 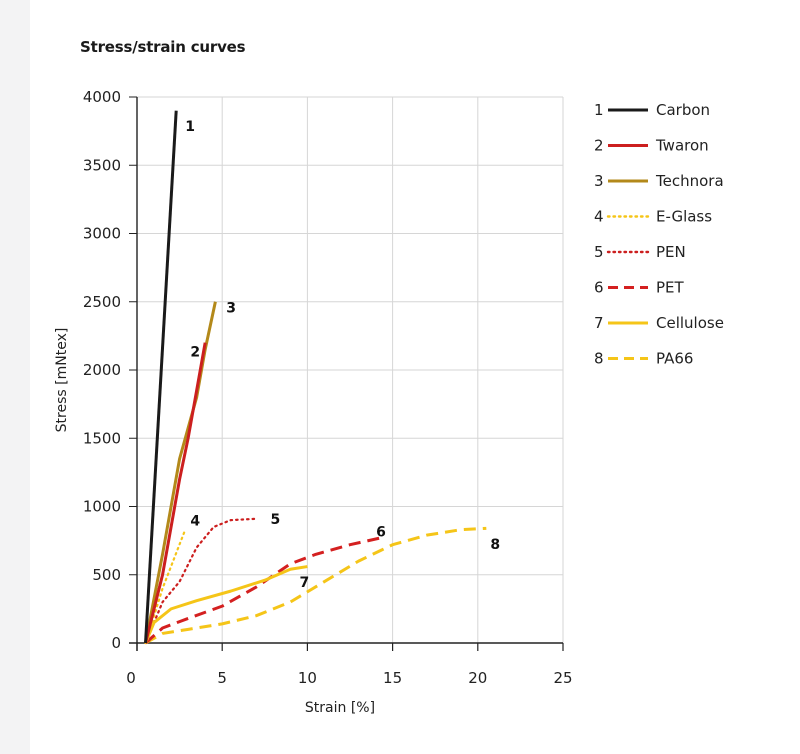 I want to click on x-tick-label: 5, so click(x=222, y=678).